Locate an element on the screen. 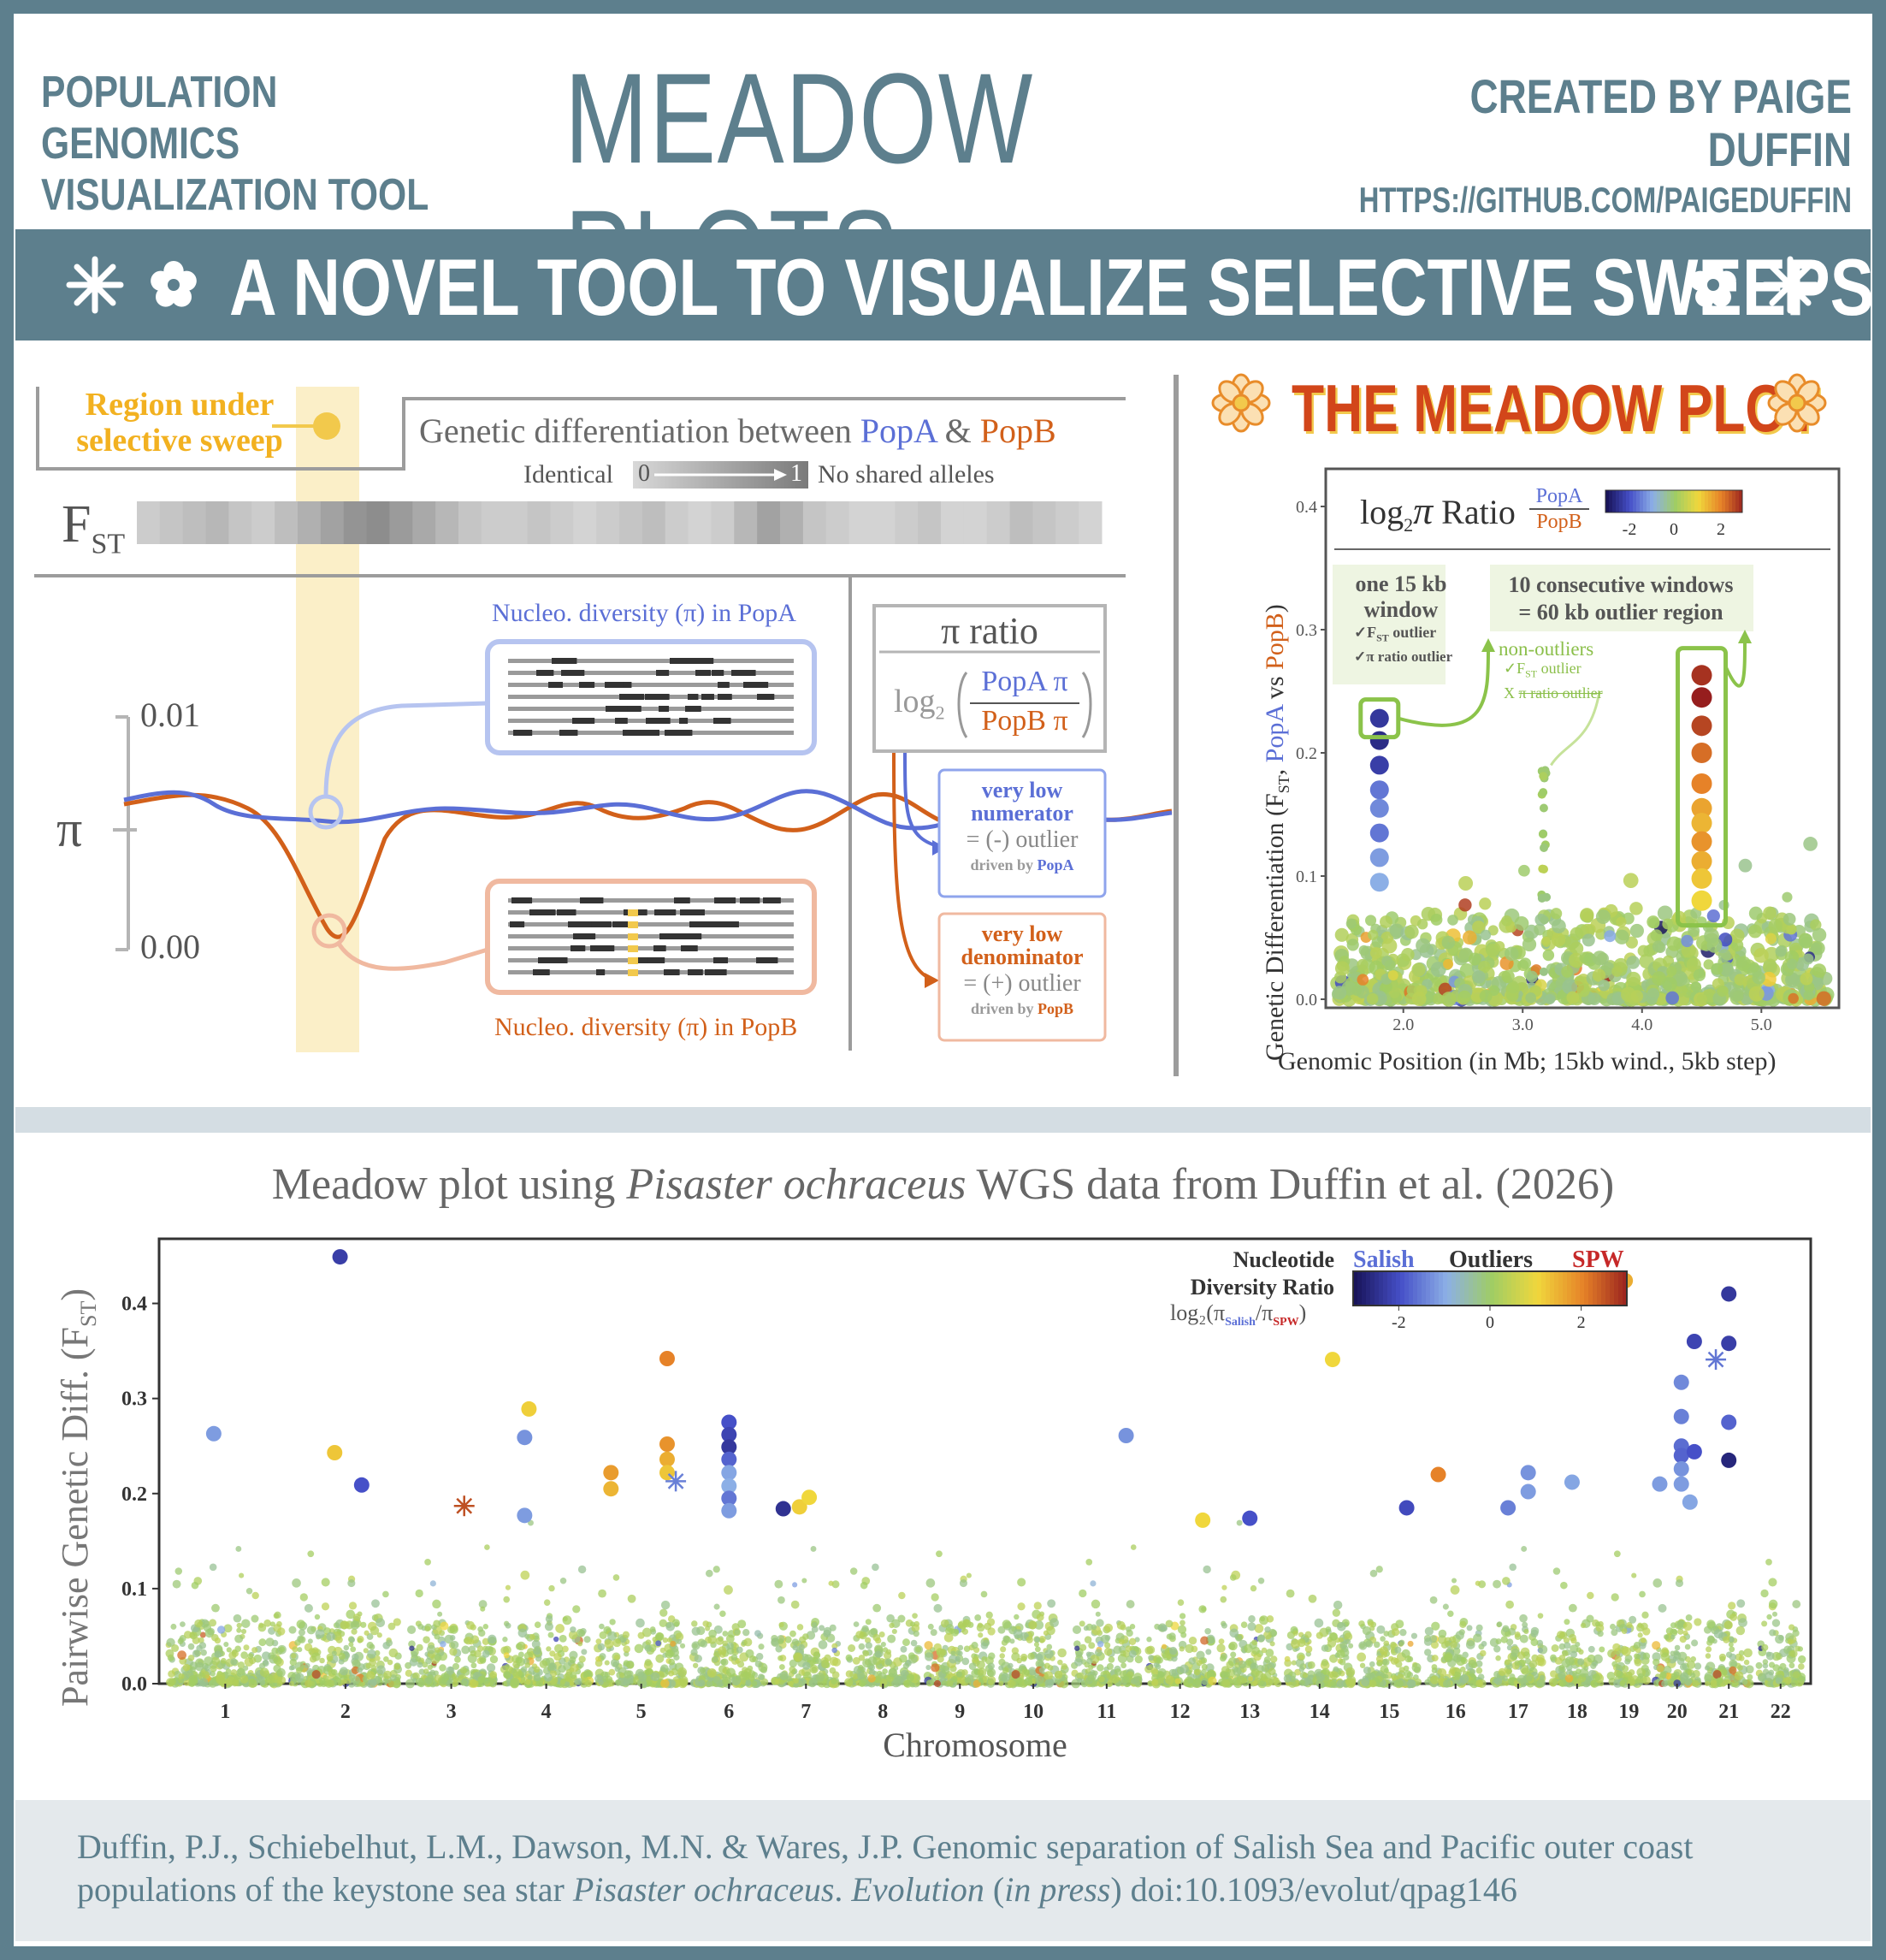  pos-outlier-driver: driven by PopB is located at coordinates (1022, 1008).